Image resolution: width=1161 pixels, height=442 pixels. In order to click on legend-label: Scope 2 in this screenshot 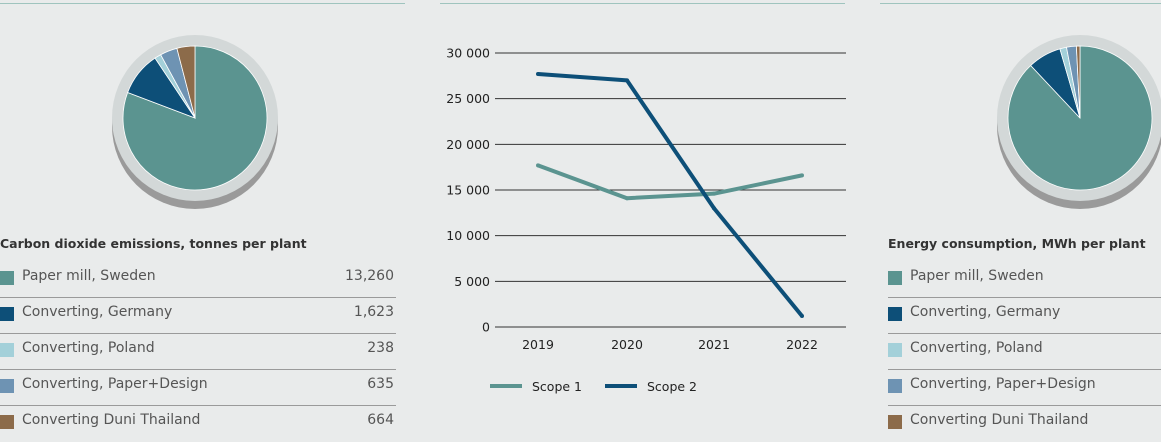, I will do `click(672, 386)`.